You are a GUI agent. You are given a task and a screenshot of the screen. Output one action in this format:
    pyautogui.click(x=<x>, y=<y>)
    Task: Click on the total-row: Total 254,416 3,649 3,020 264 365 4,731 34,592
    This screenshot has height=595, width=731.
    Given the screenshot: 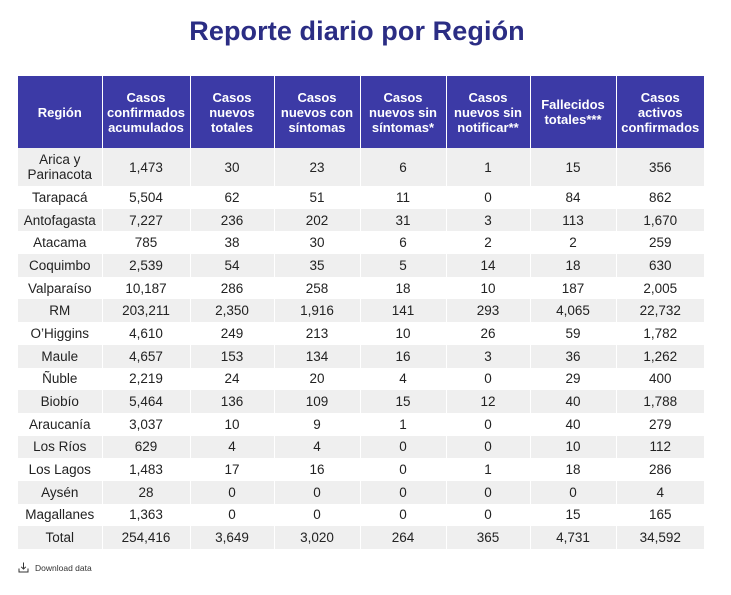 What is the action you would take?
    pyautogui.click(x=361, y=537)
    